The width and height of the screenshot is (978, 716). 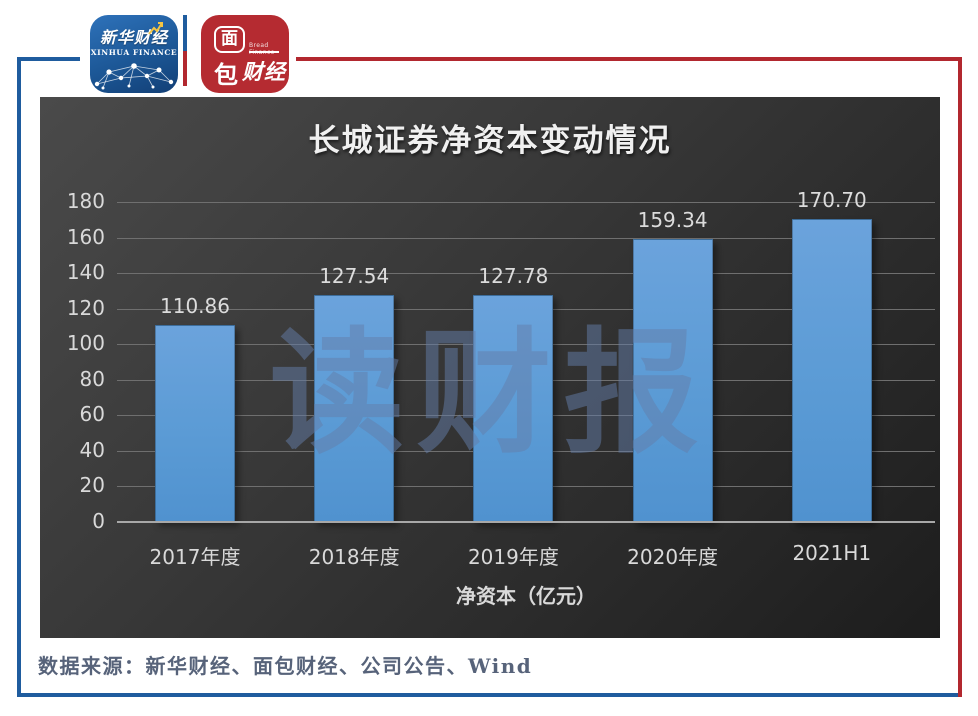 I want to click on y-tick-label: 40, so click(x=92, y=449).